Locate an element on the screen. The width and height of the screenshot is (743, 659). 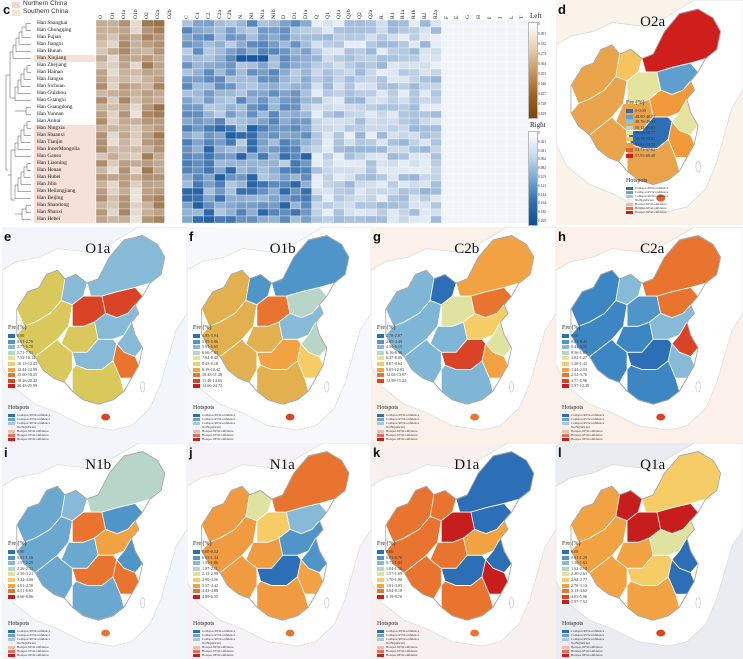
colorbar-left-label: Left is located at coordinates (536, 16).